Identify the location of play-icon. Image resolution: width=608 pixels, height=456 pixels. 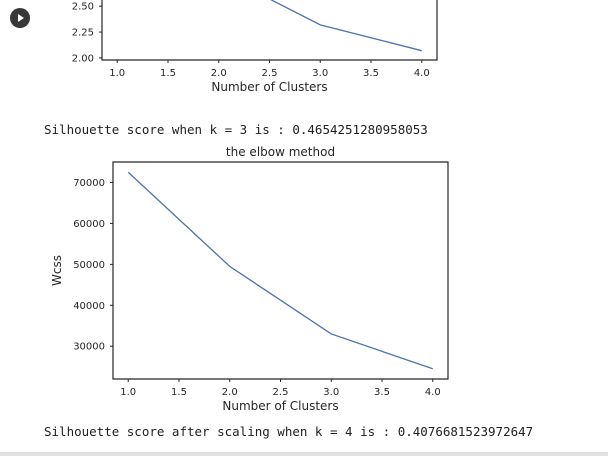
(21, 18).